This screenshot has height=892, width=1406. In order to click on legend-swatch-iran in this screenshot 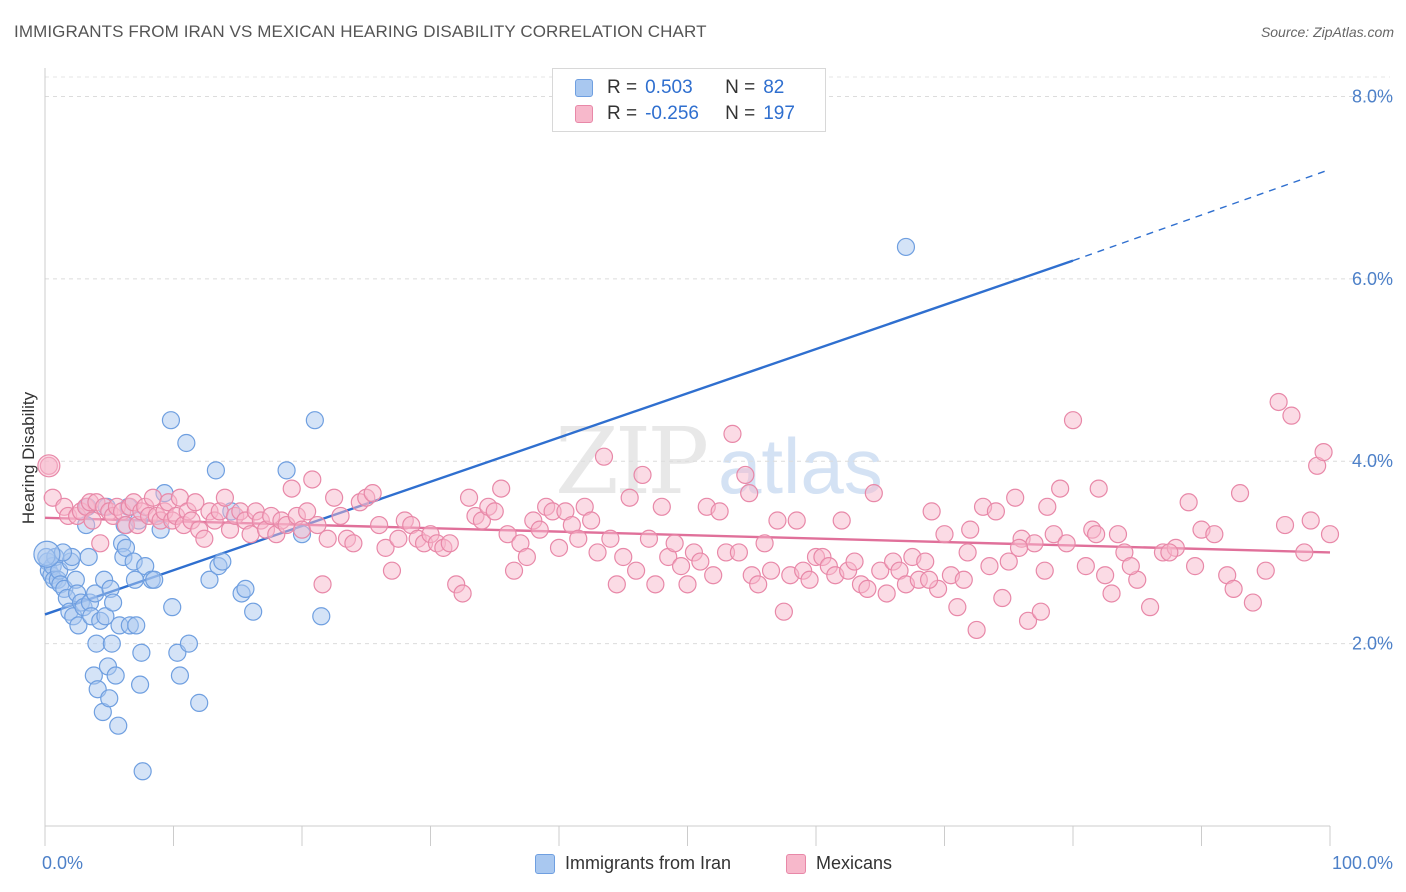, I will do `click(584, 88)`.